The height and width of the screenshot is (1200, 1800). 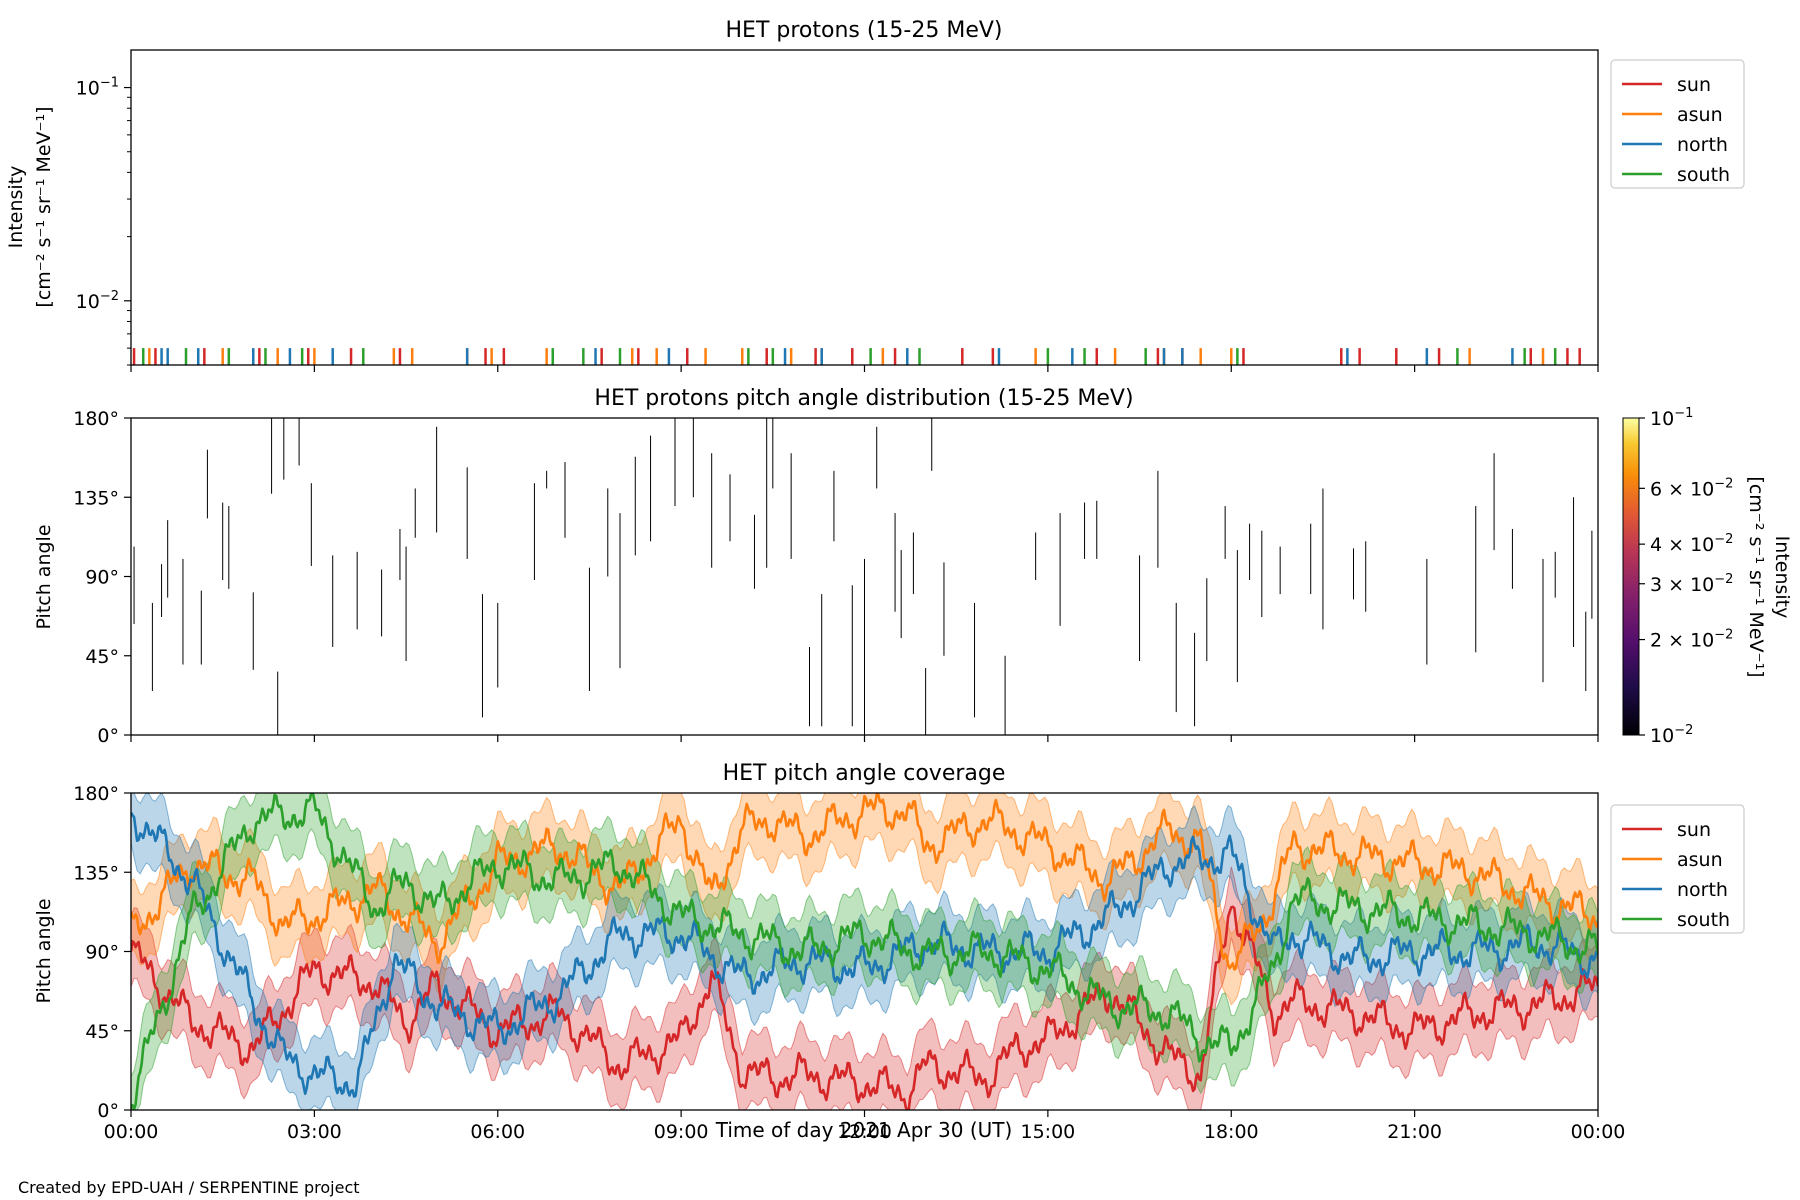 I want to click on x-tick-label: 09:00, so click(x=681, y=1132).